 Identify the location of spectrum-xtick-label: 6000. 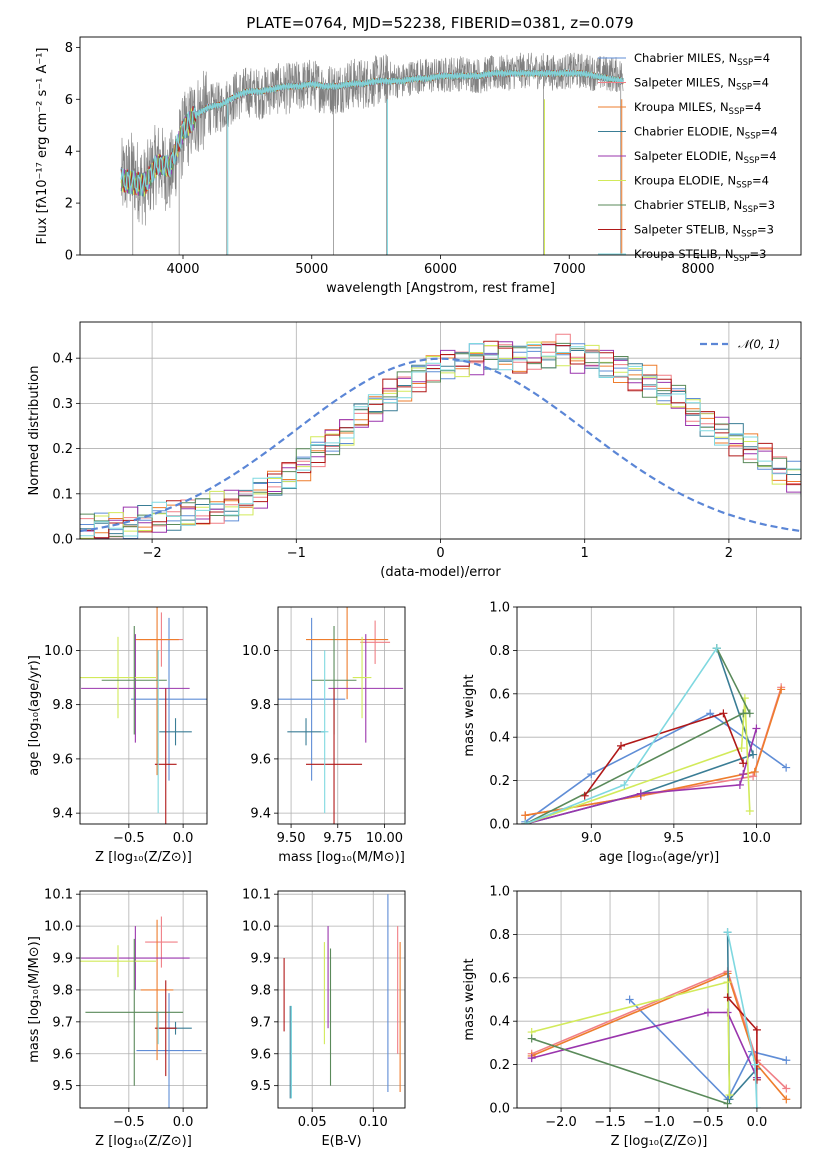
(440, 269).